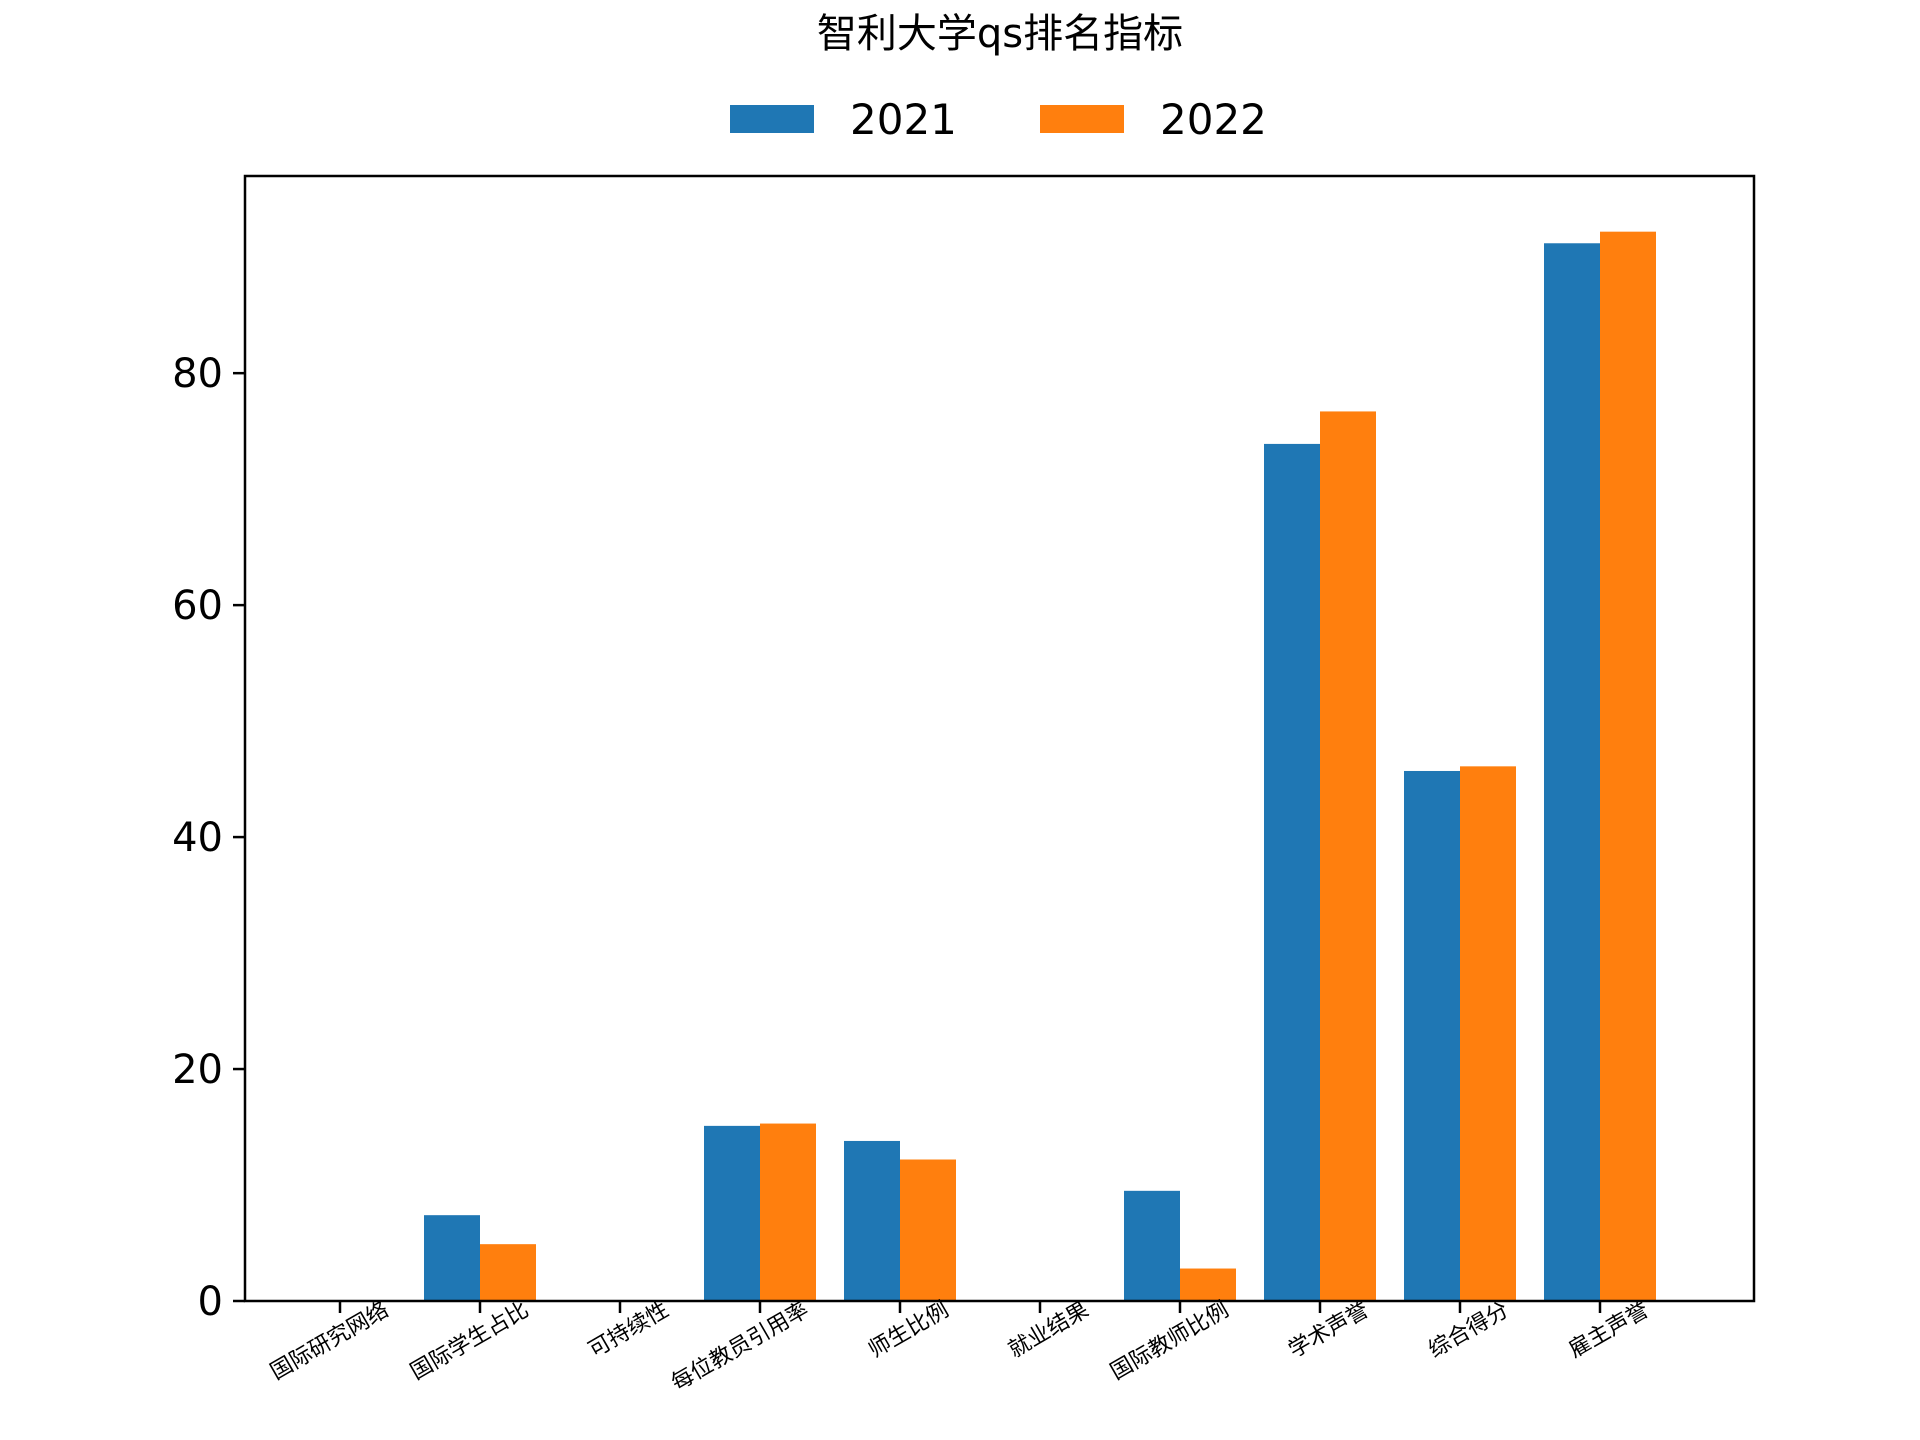  Describe the element at coordinates (469, 1342) in the screenshot. I see `x-tick-label-1: 国际学生占比` at that location.